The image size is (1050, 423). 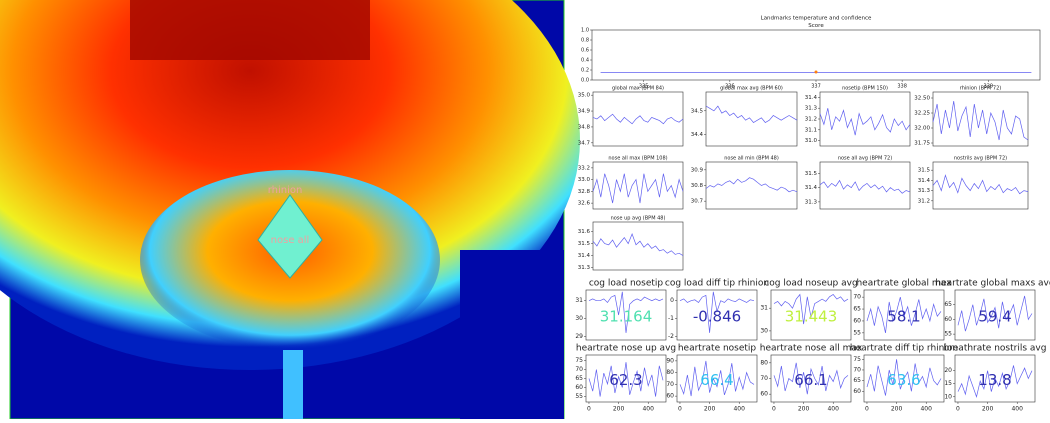 I want to click on y-tick-label: 90, so click(x=670, y=360).